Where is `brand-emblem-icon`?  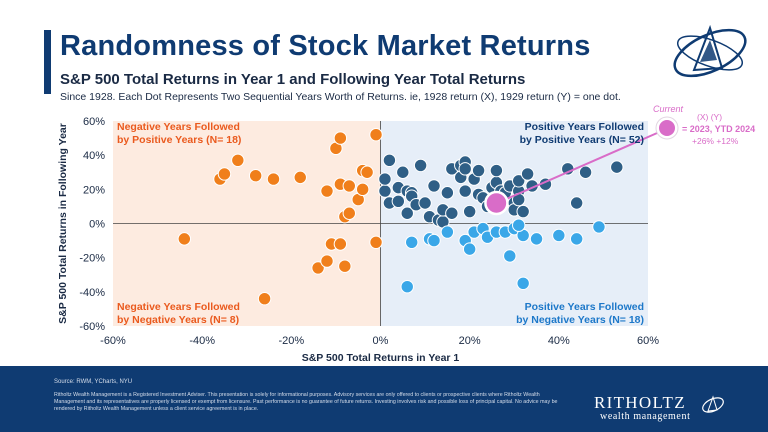 brand-emblem-icon is located at coordinates (713, 404).